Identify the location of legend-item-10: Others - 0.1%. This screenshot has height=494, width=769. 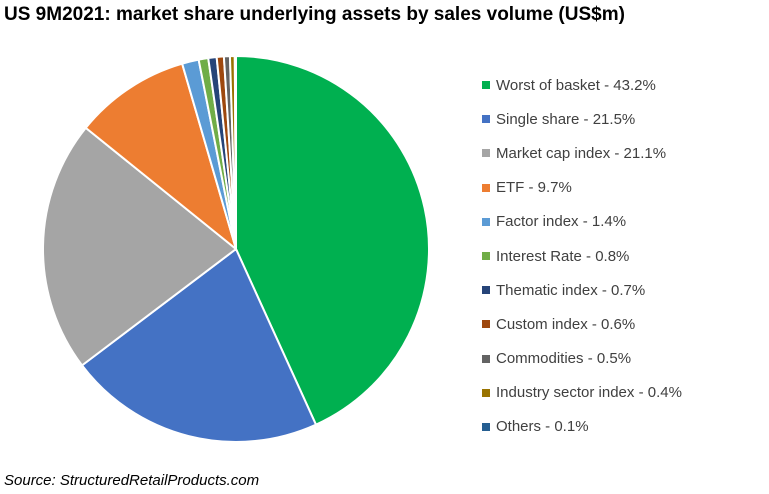
(582, 427).